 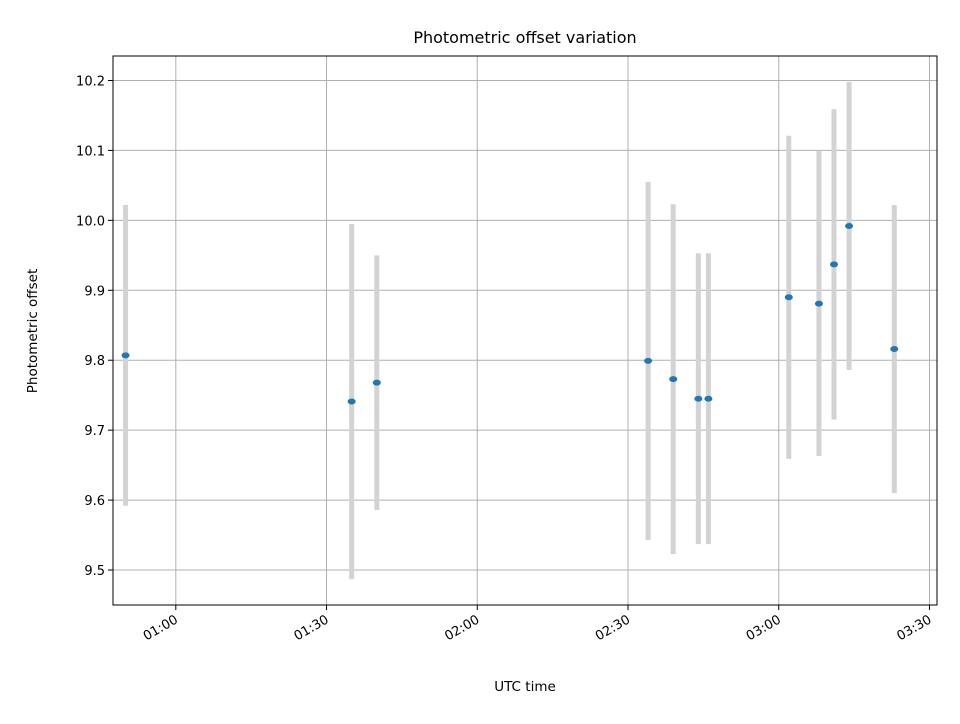 I want to click on x-axis-label: UTC time, so click(x=525, y=687).